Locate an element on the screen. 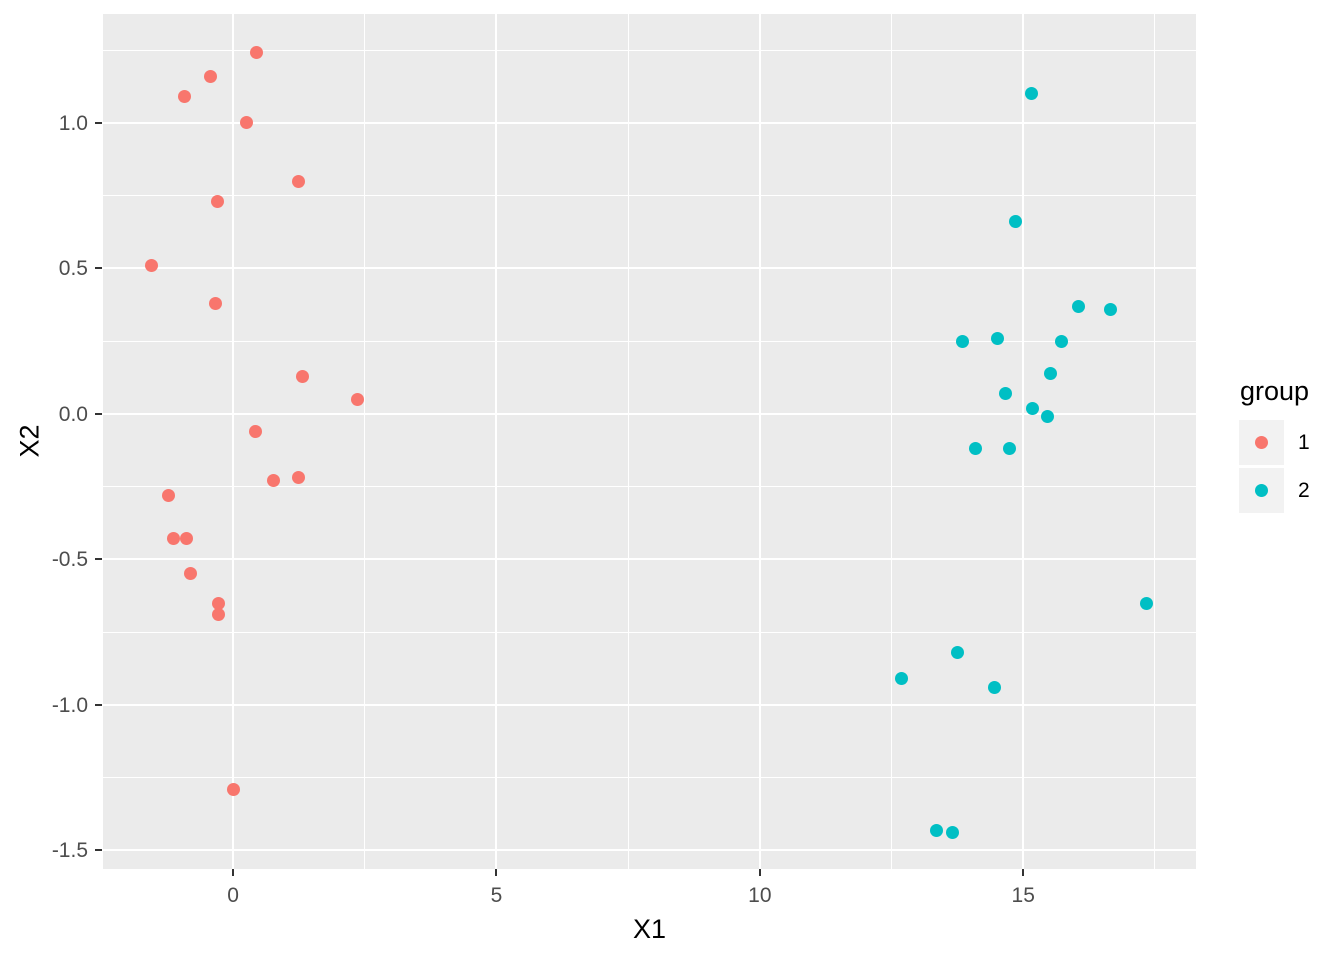  legend-title: group is located at coordinates (1275, 391).